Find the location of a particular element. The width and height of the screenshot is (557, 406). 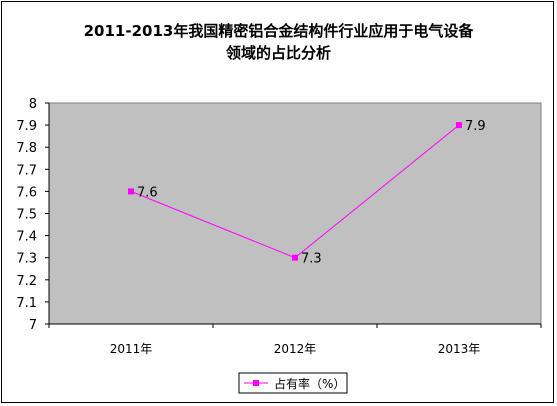

chart-title: 2011-2013年我国精密铝合金结构件行业应用于电气设备 领域的占比分析 is located at coordinates (278, 42).